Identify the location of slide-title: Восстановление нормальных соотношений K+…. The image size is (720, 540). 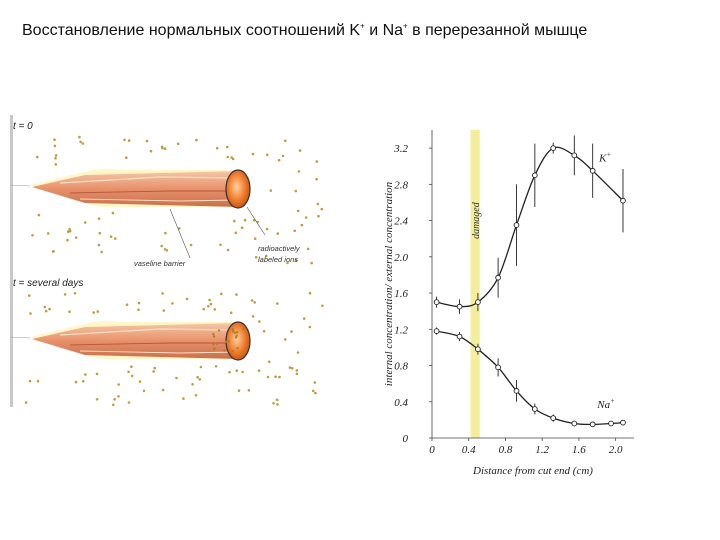
(304, 31).